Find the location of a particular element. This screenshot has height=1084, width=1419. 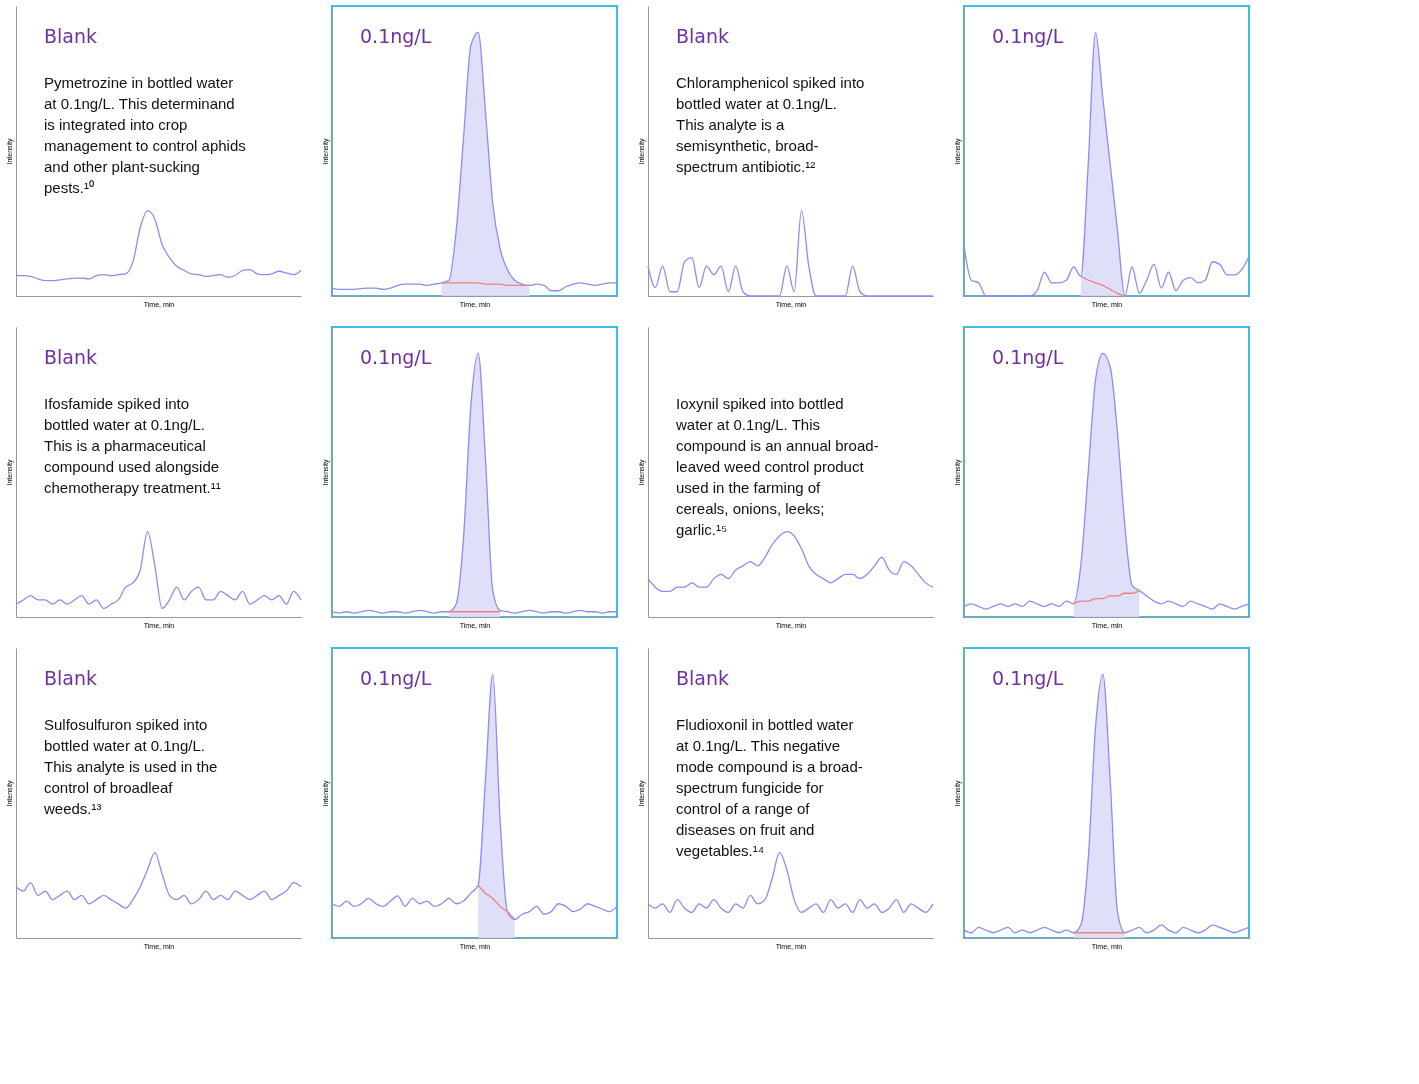

text: Ifosfamide spiked into bottled water at 0.1ng/L. This is a pharmaceutical compound used alongside chemotherapy treatment.¹¹ is located at coordinates (132, 445).